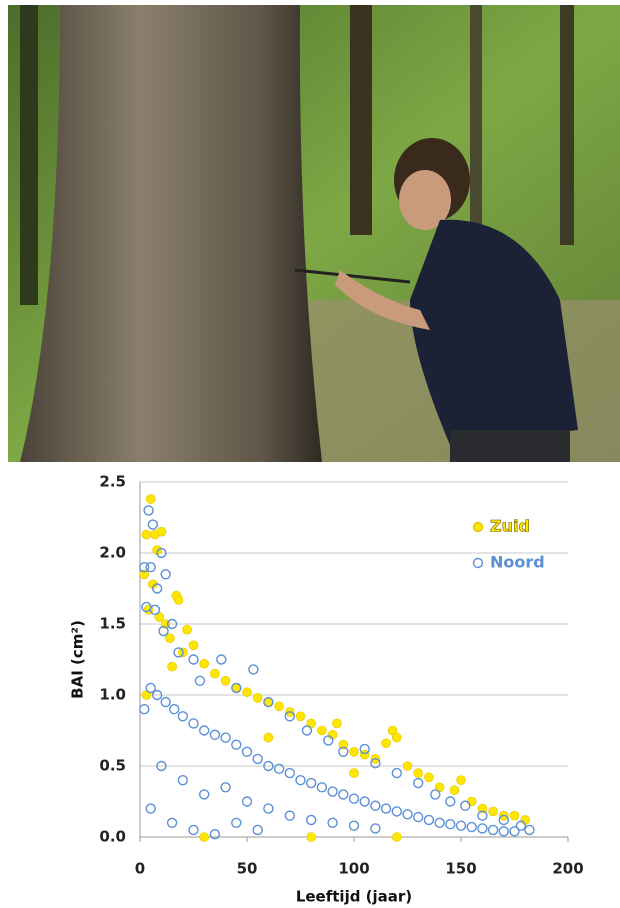  I want to click on x-axis-title: Leeftijd (jaar), so click(354, 897).